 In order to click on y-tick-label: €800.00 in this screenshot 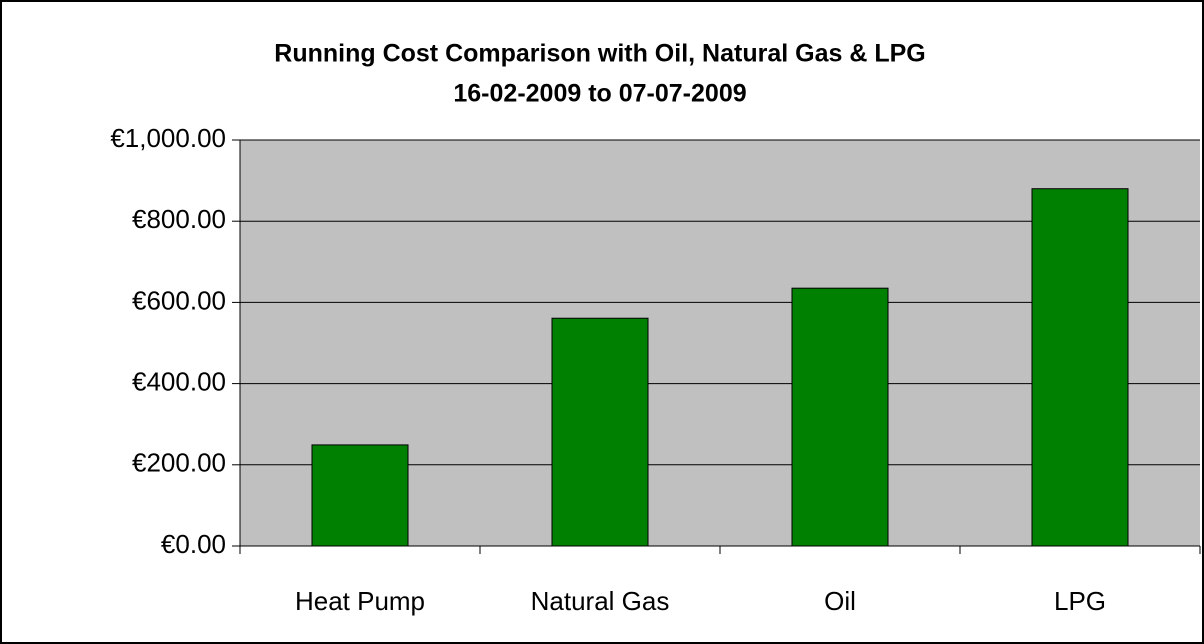, I will do `click(179, 219)`.